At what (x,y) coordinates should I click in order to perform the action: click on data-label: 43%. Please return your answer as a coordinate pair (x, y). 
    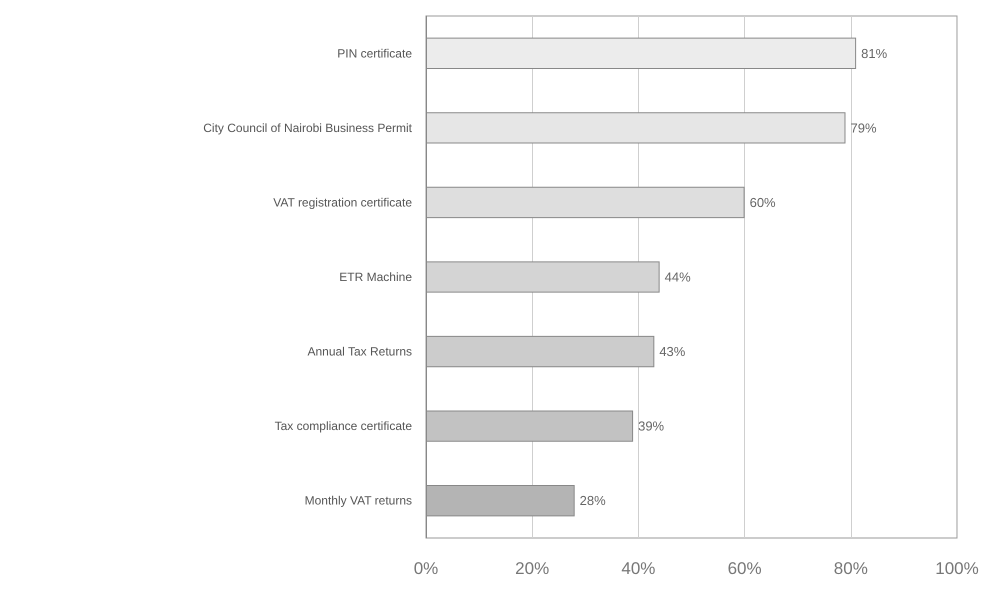
    Looking at the image, I should click on (672, 352).